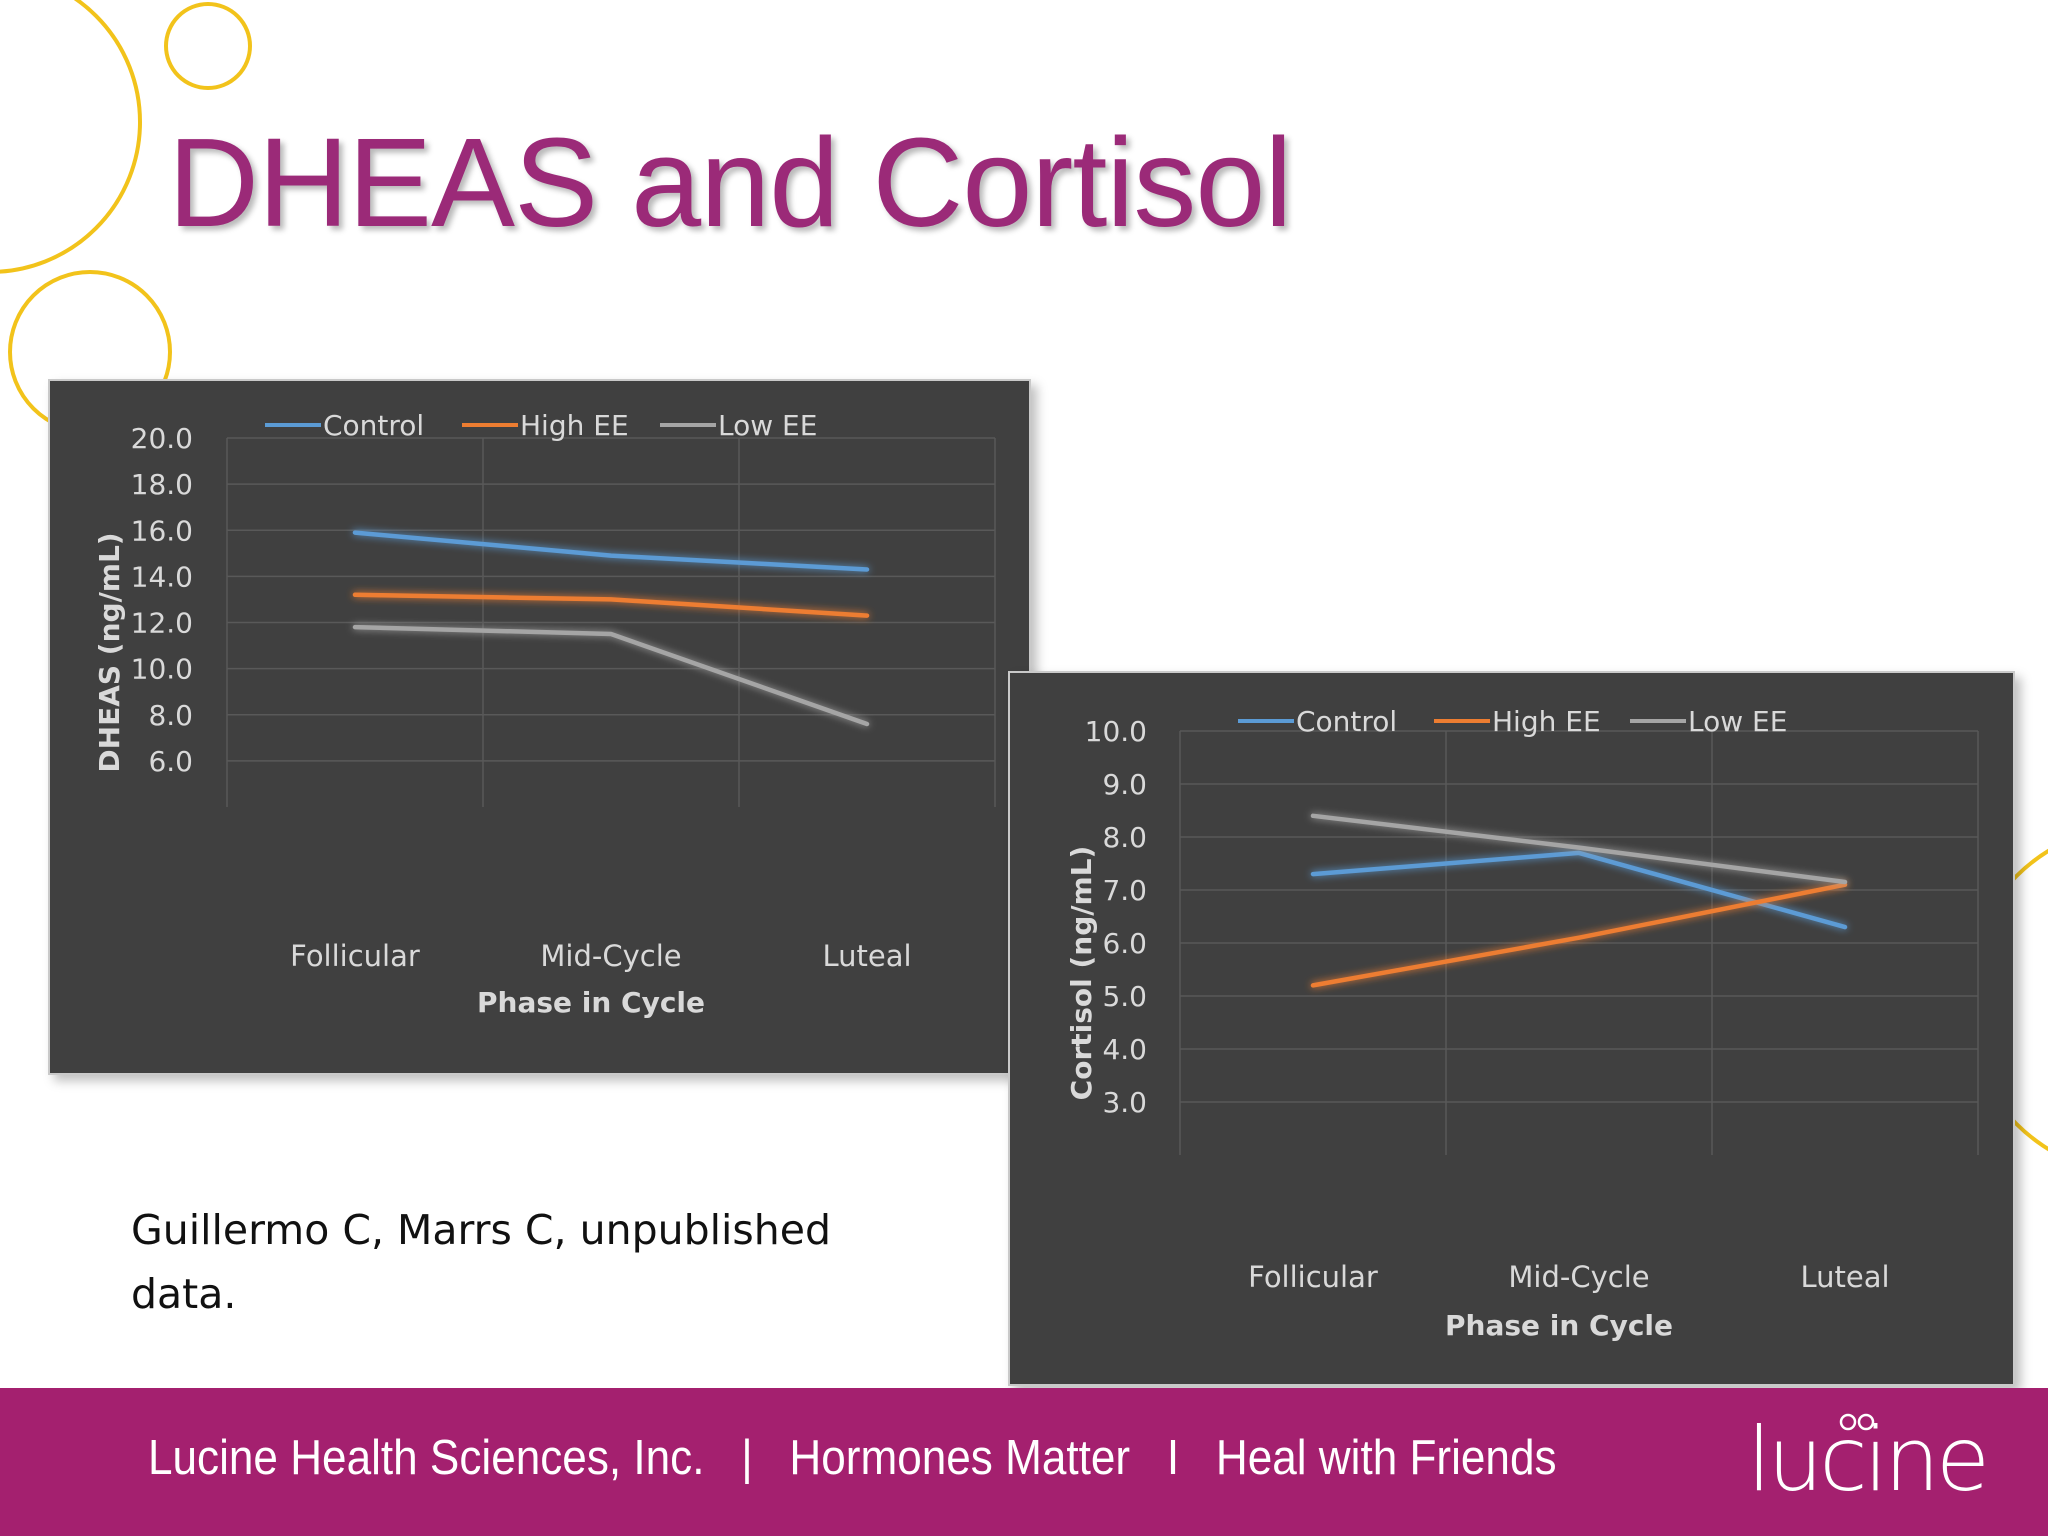 Image resolution: width=2048 pixels, height=1536 pixels. I want to click on slide-title: DHEAS and Cortisol, so click(730, 182).